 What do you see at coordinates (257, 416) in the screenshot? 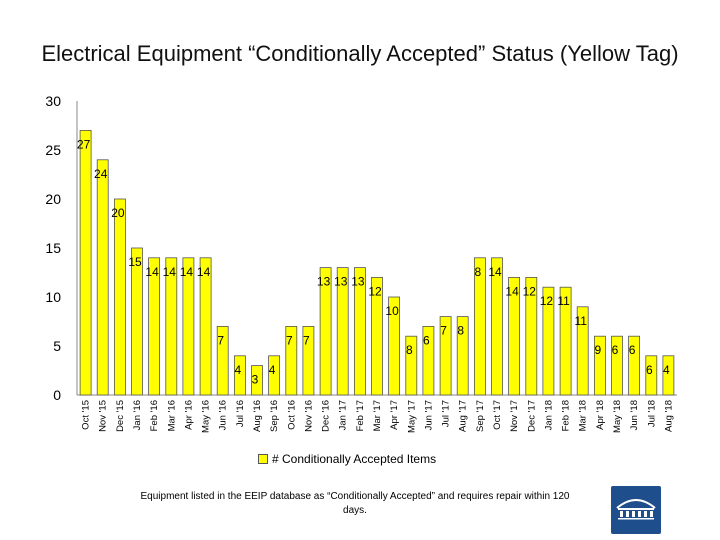
I see `x-tick-label: Aug '16` at bounding box center [257, 416].